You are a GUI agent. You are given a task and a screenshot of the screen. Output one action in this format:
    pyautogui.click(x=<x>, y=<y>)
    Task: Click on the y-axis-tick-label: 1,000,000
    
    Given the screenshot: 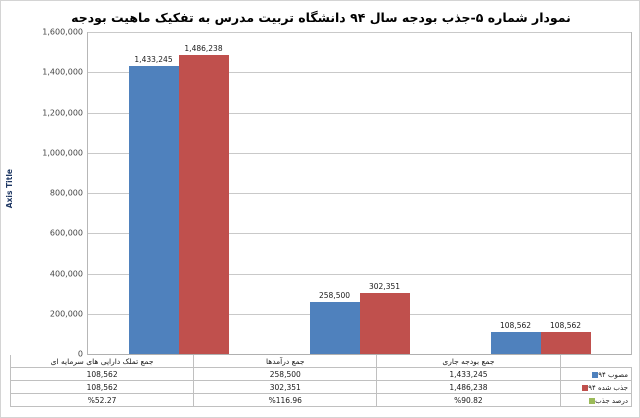 What is the action you would take?
    pyautogui.click(x=62, y=153)
    